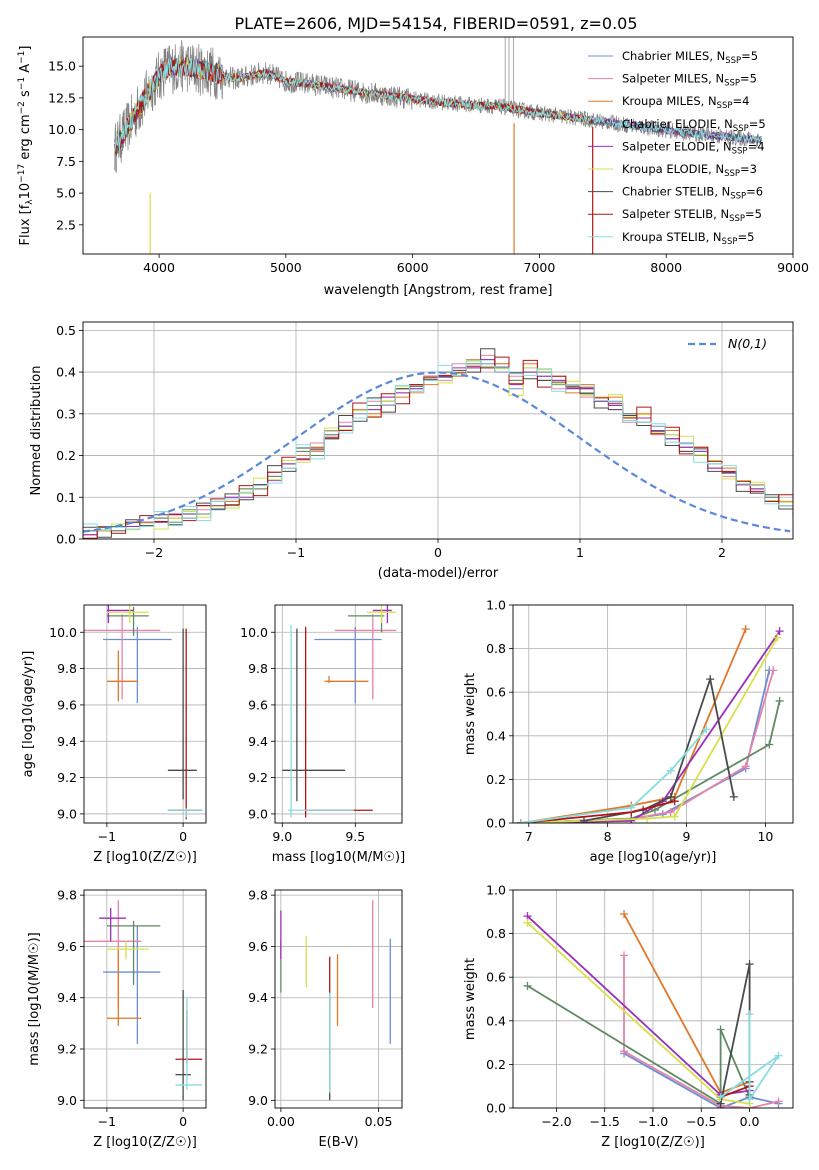  Describe the element at coordinates (325, 1019) in the screenshot. I see `panel-mass_vs_ebv: 0.00 0.05 9.0 9.2 9.4 9.6 9.8 E(B-V)` at that location.